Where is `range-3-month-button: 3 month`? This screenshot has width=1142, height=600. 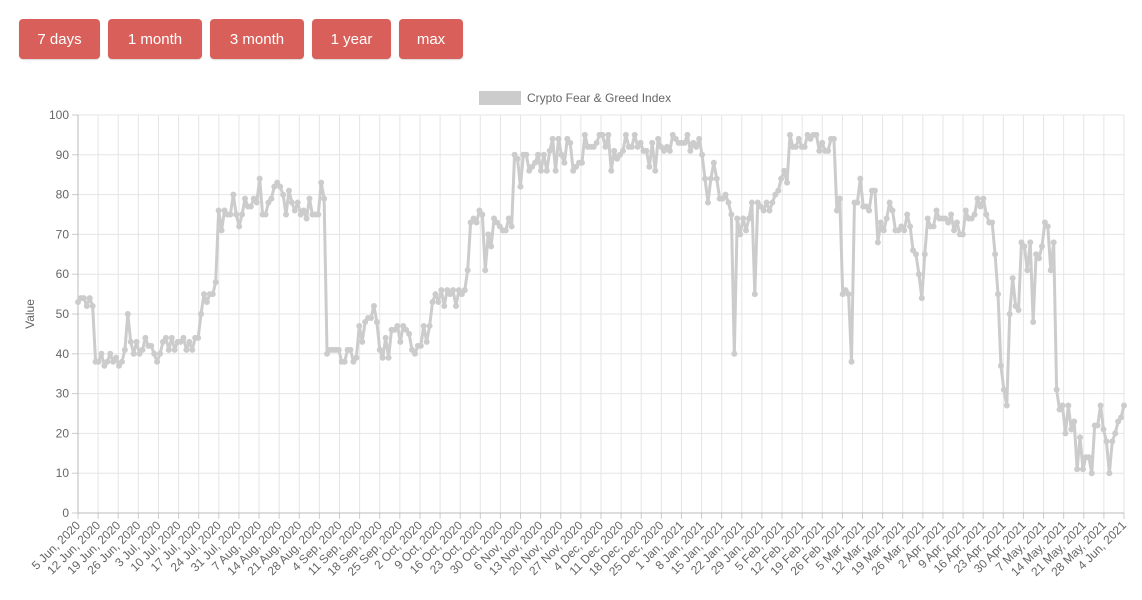
range-3-month-button: 3 month is located at coordinates (257, 39).